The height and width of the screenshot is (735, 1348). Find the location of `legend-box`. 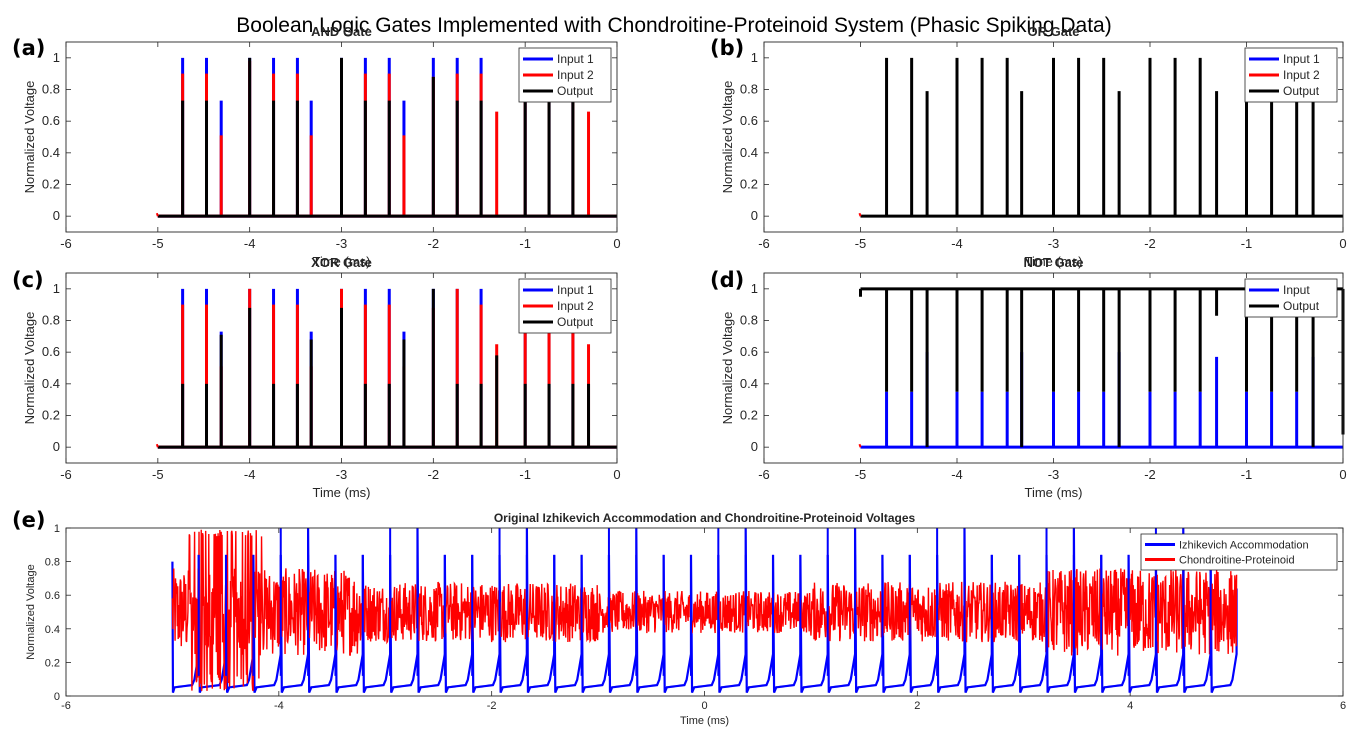

legend-box is located at coordinates (1291, 298).